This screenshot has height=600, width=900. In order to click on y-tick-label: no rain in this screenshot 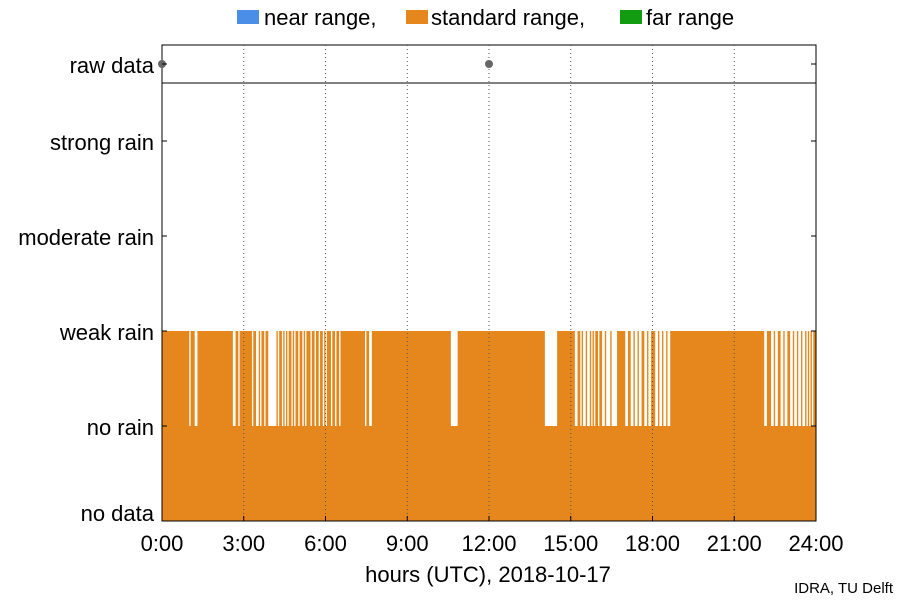, I will do `click(120, 427)`.